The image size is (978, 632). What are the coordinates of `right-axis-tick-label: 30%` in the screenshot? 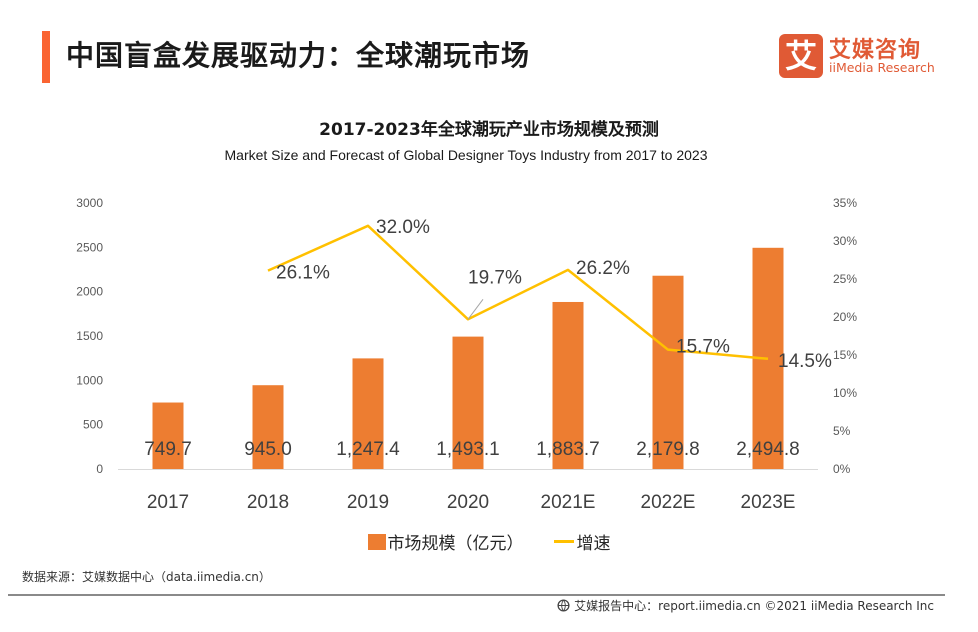 It's located at (845, 241).